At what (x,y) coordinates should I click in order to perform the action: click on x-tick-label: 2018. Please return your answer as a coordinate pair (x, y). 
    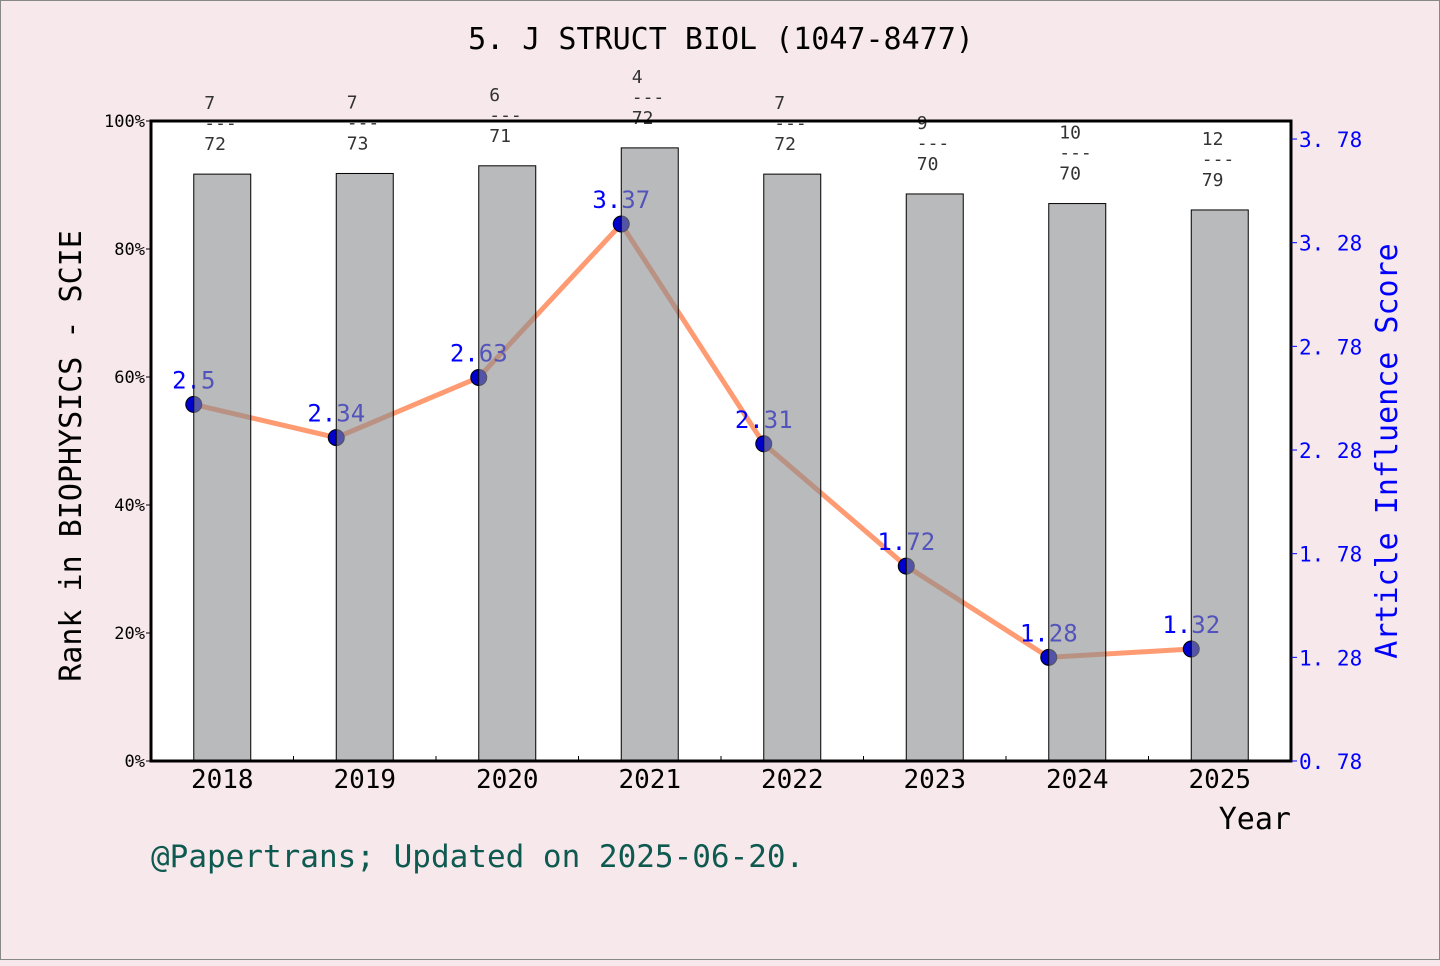
    Looking at the image, I should click on (222, 780).